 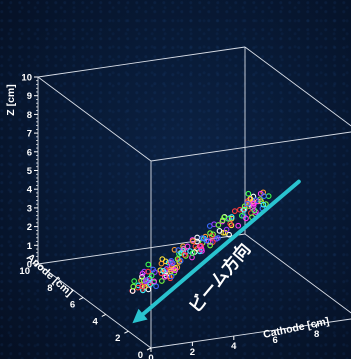 I want to click on anode-tick-label: 2, so click(x=117, y=338).